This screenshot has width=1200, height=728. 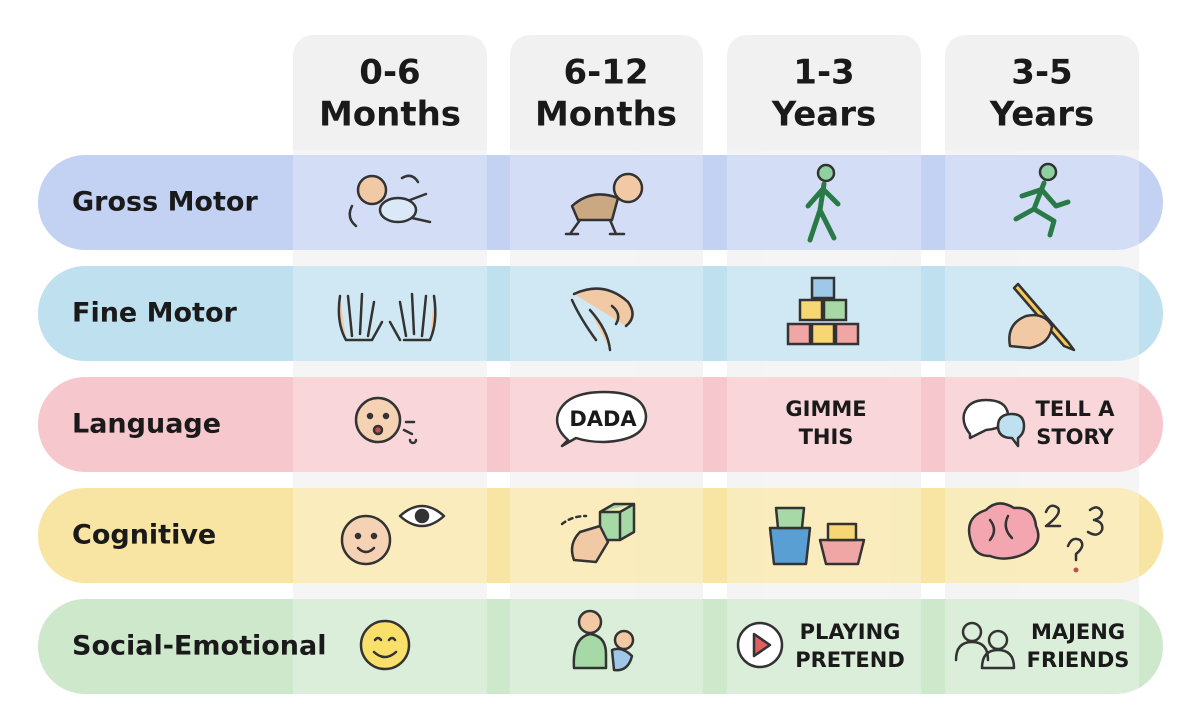 I want to click on icon-chat-bubbles, so click(x=994, y=423).